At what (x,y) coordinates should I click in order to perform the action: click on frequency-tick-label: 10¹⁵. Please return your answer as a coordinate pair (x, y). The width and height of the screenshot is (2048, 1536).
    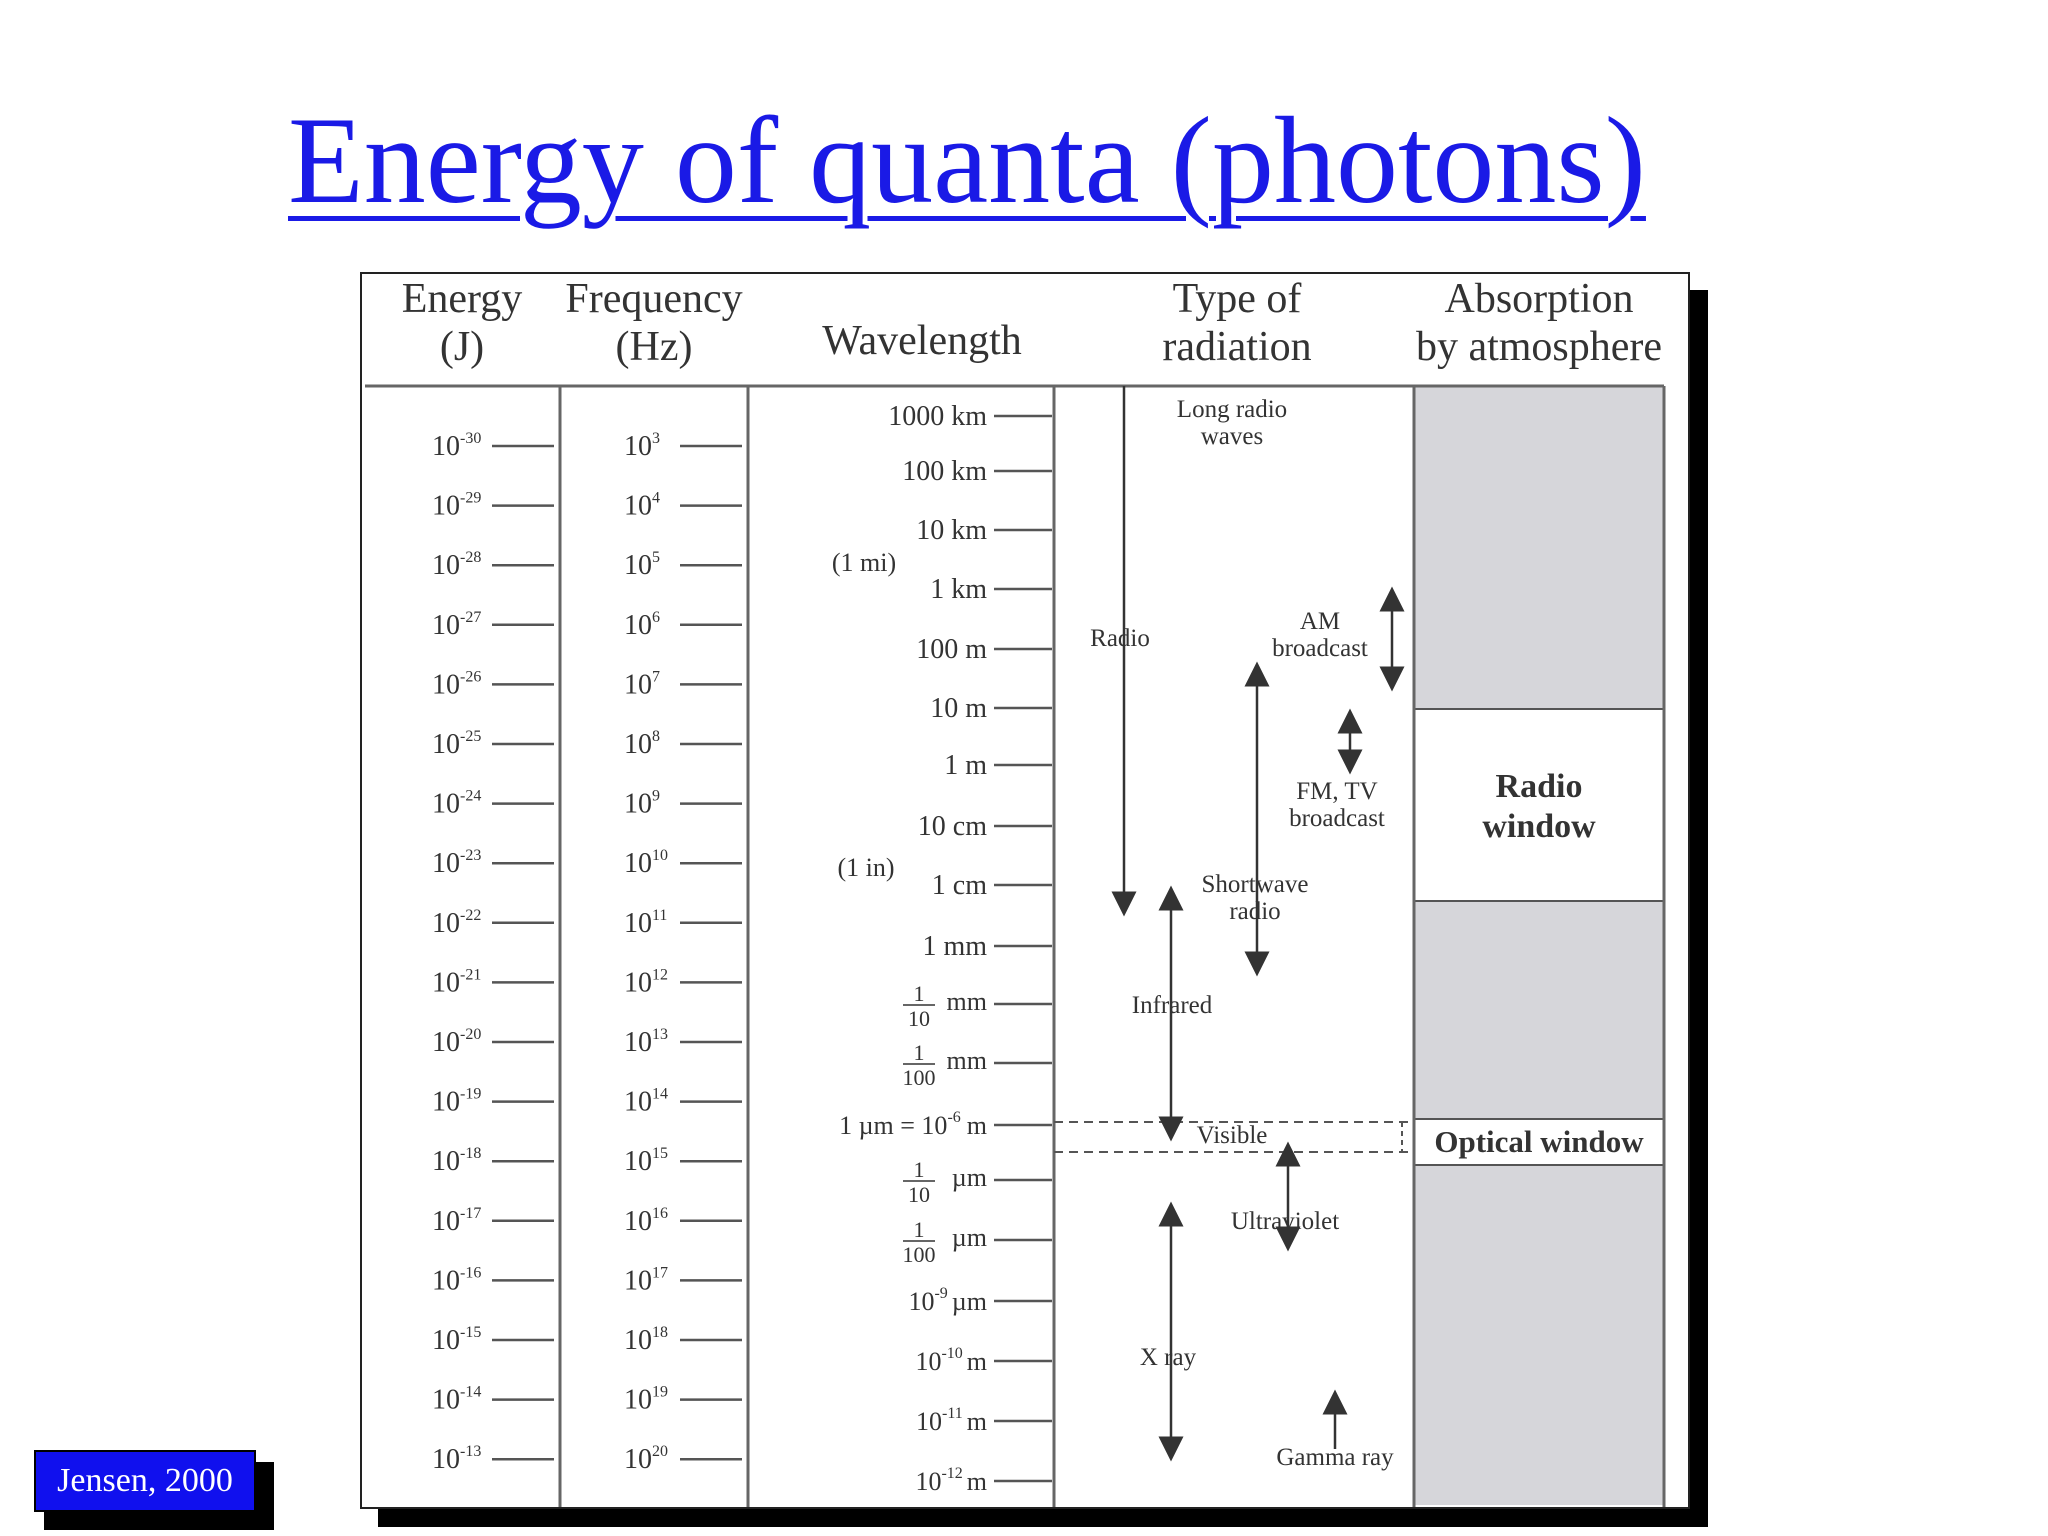
    Looking at the image, I should click on (646, 1161).